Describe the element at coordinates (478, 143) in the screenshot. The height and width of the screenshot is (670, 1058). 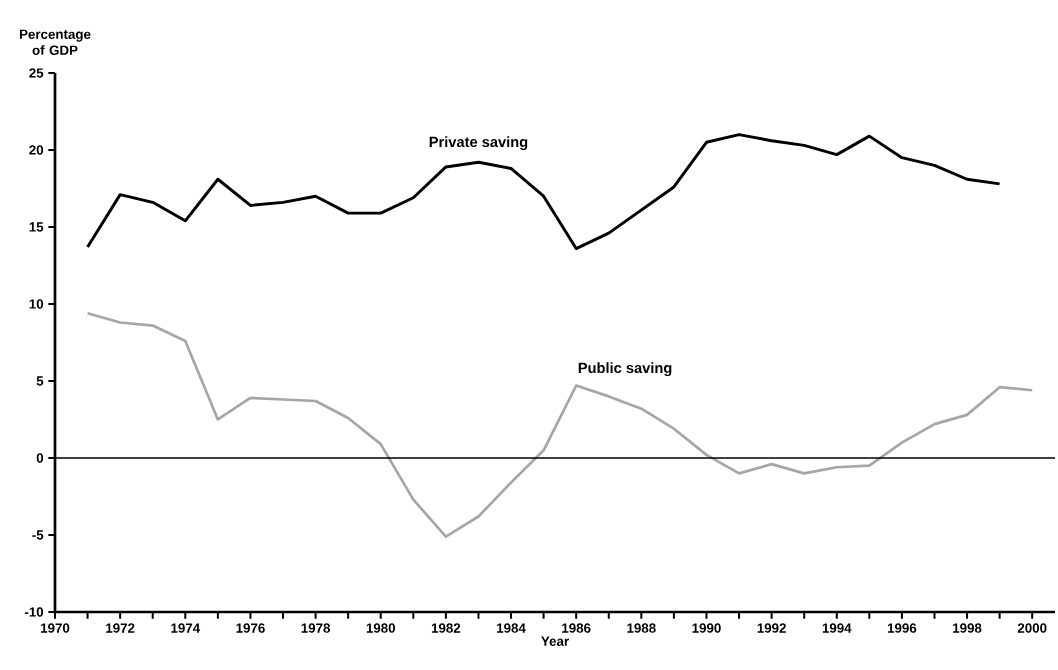
I see `series-label: Private saving` at that location.